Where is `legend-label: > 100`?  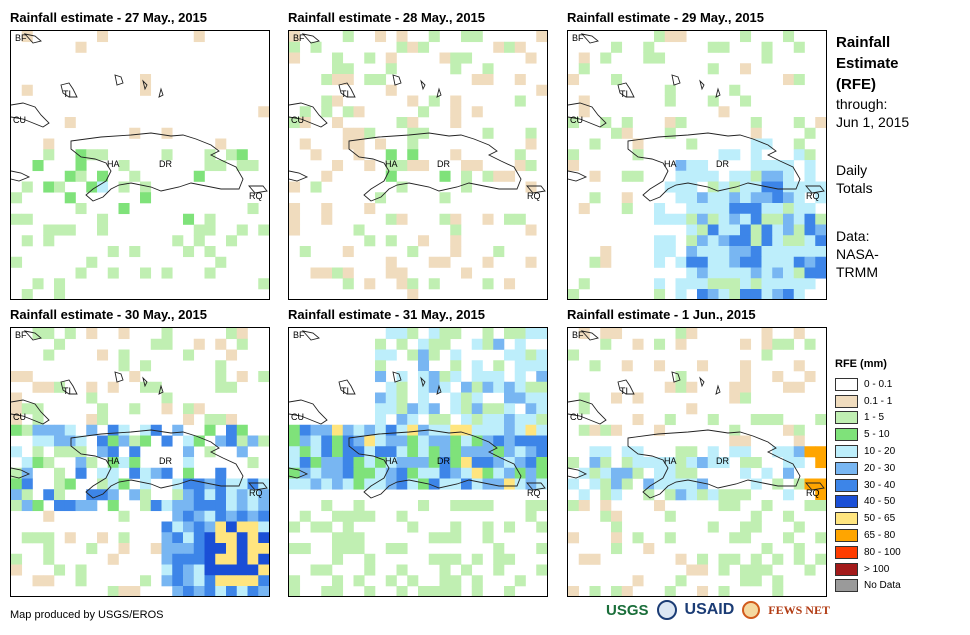
legend-label: > 100 is located at coordinates (877, 569).